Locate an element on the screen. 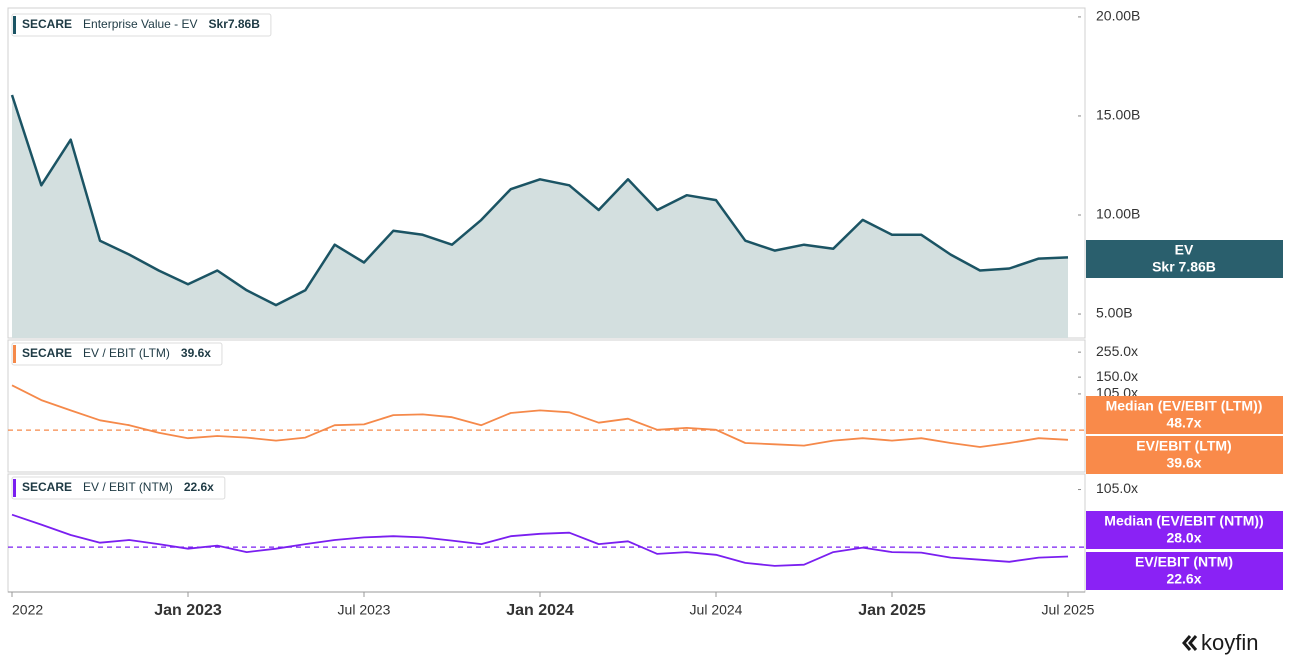 Image resolution: width=1292 pixels, height=668 pixels. x-tick-label: 2022 is located at coordinates (27, 610).